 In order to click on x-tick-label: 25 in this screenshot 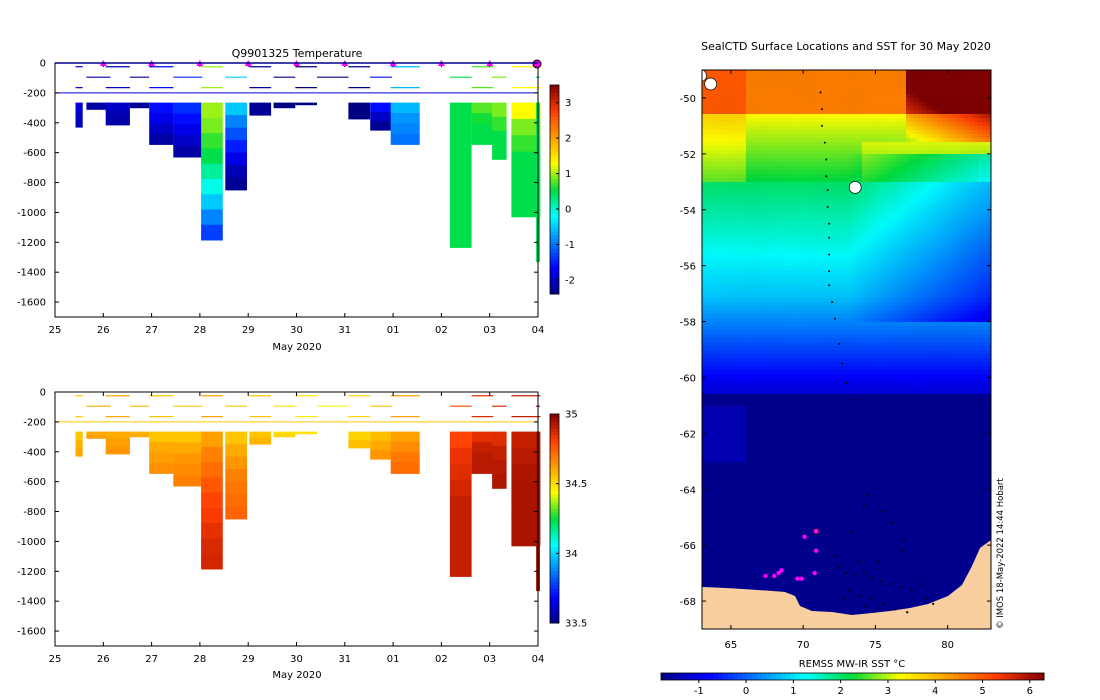, I will do `click(55, 330)`.